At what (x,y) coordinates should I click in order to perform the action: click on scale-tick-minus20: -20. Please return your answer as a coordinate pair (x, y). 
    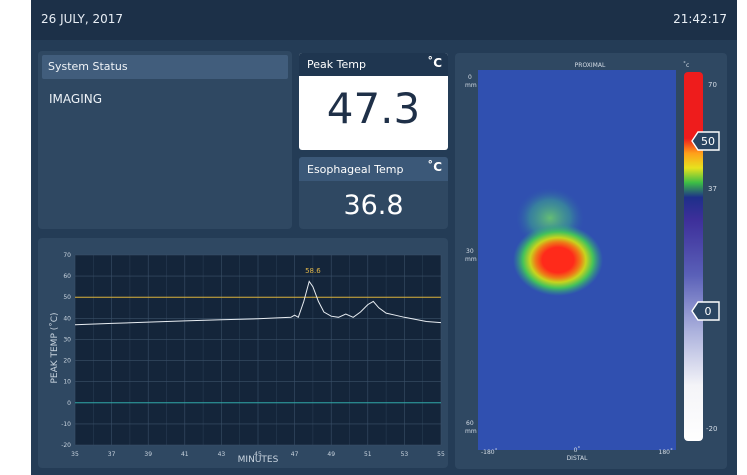
    Looking at the image, I should click on (711, 429).